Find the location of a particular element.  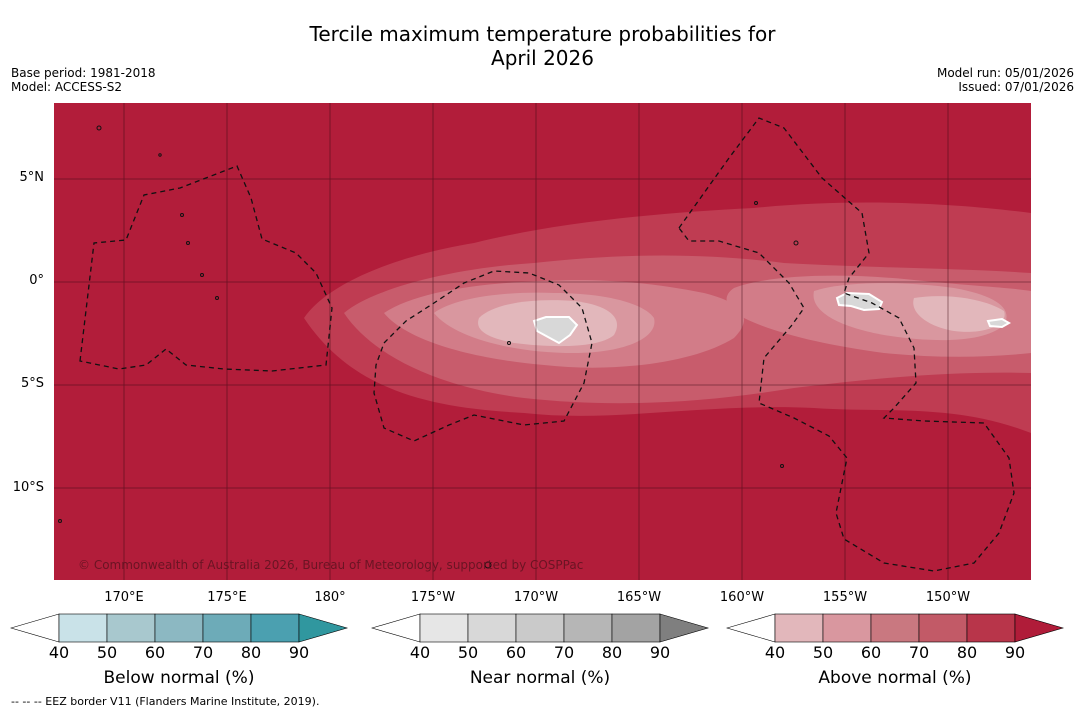

colorbar-near-normal is located at coordinates (540, 628).